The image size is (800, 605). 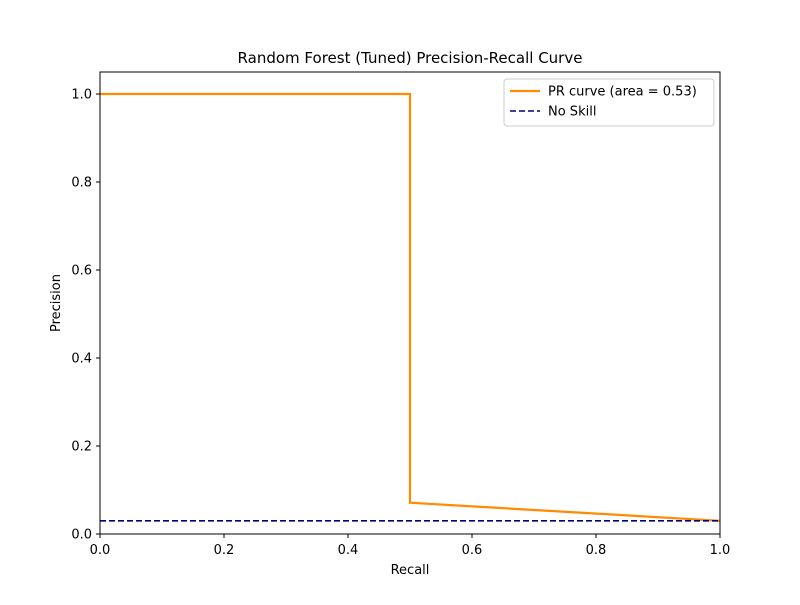 What do you see at coordinates (472, 550) in the screenshot?
I see `x-tick-label: 0.6` at bounding box center [472, 550].